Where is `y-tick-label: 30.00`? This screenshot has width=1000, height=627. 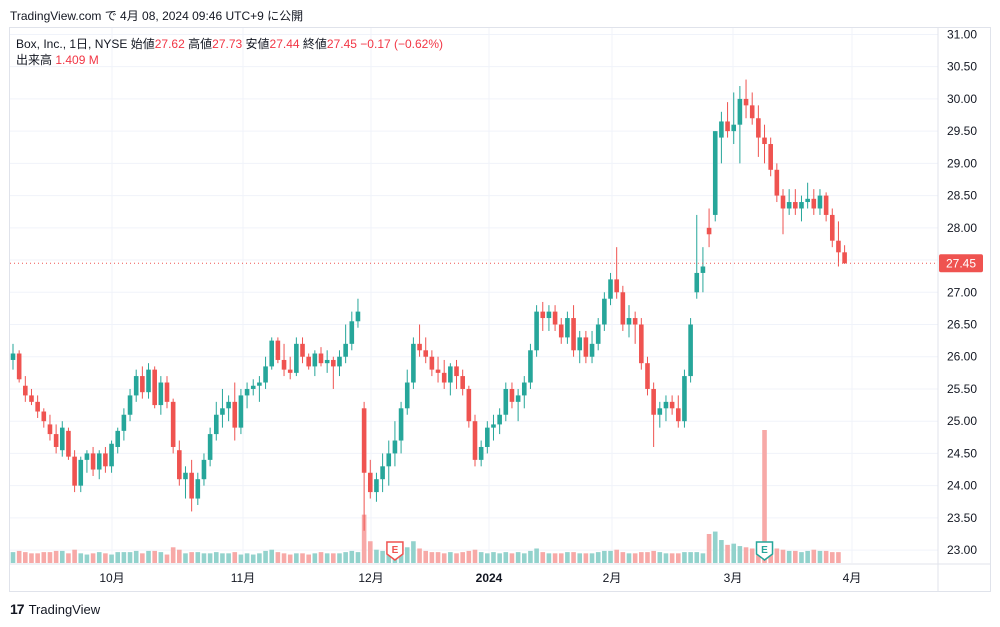 y-tick-label: 30.00 is located at coordinates (962, 99).